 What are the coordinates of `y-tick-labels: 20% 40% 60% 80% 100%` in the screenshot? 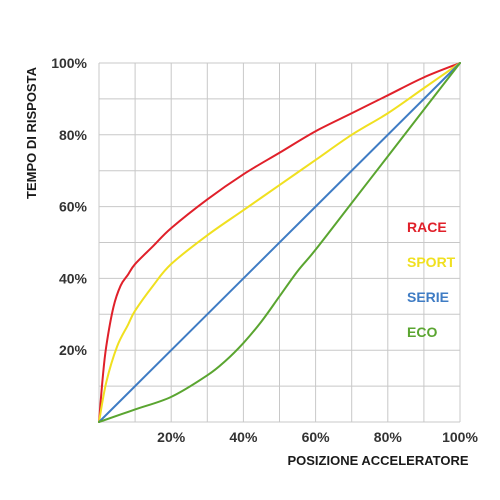 It's located at (69, 206).